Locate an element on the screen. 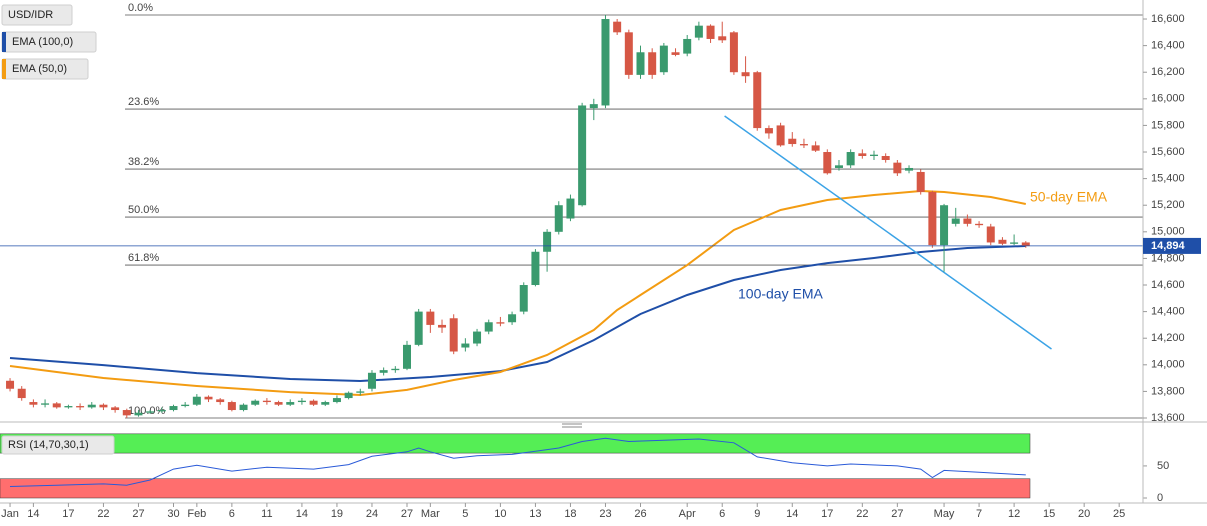 This screenshot has height=526, width=1207. y-tick-label: 14,600 is located at coordinates (1168, 285).